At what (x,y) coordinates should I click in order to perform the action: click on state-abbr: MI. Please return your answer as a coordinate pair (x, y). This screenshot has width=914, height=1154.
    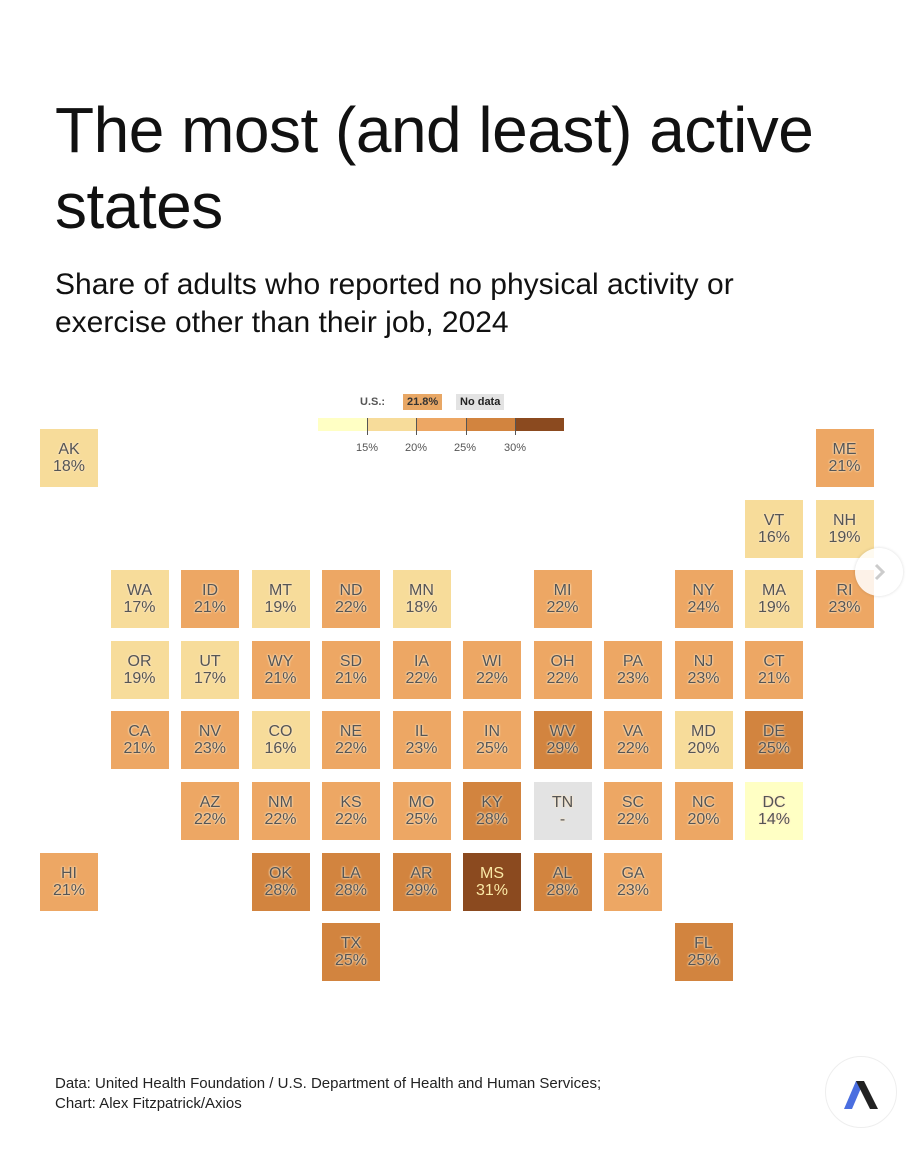
    Looking at the image, I should click on (562, 591).